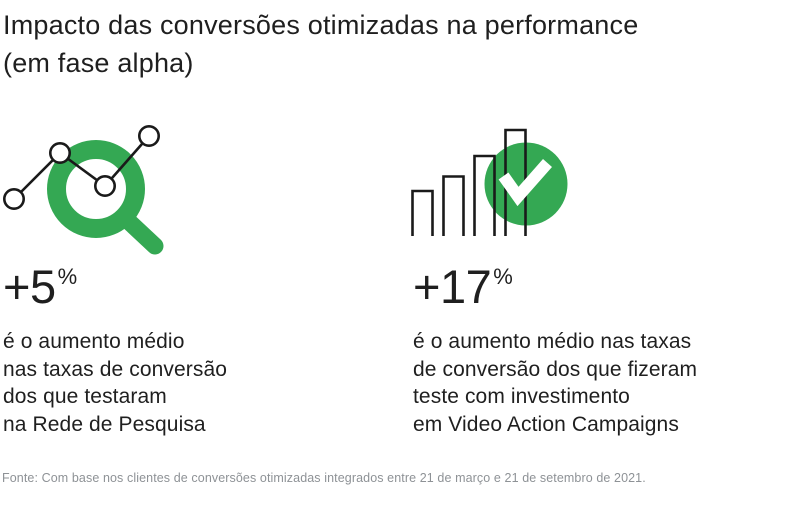  I want to click on page-title-line-2: (em fase alpha), so click(98, 63).